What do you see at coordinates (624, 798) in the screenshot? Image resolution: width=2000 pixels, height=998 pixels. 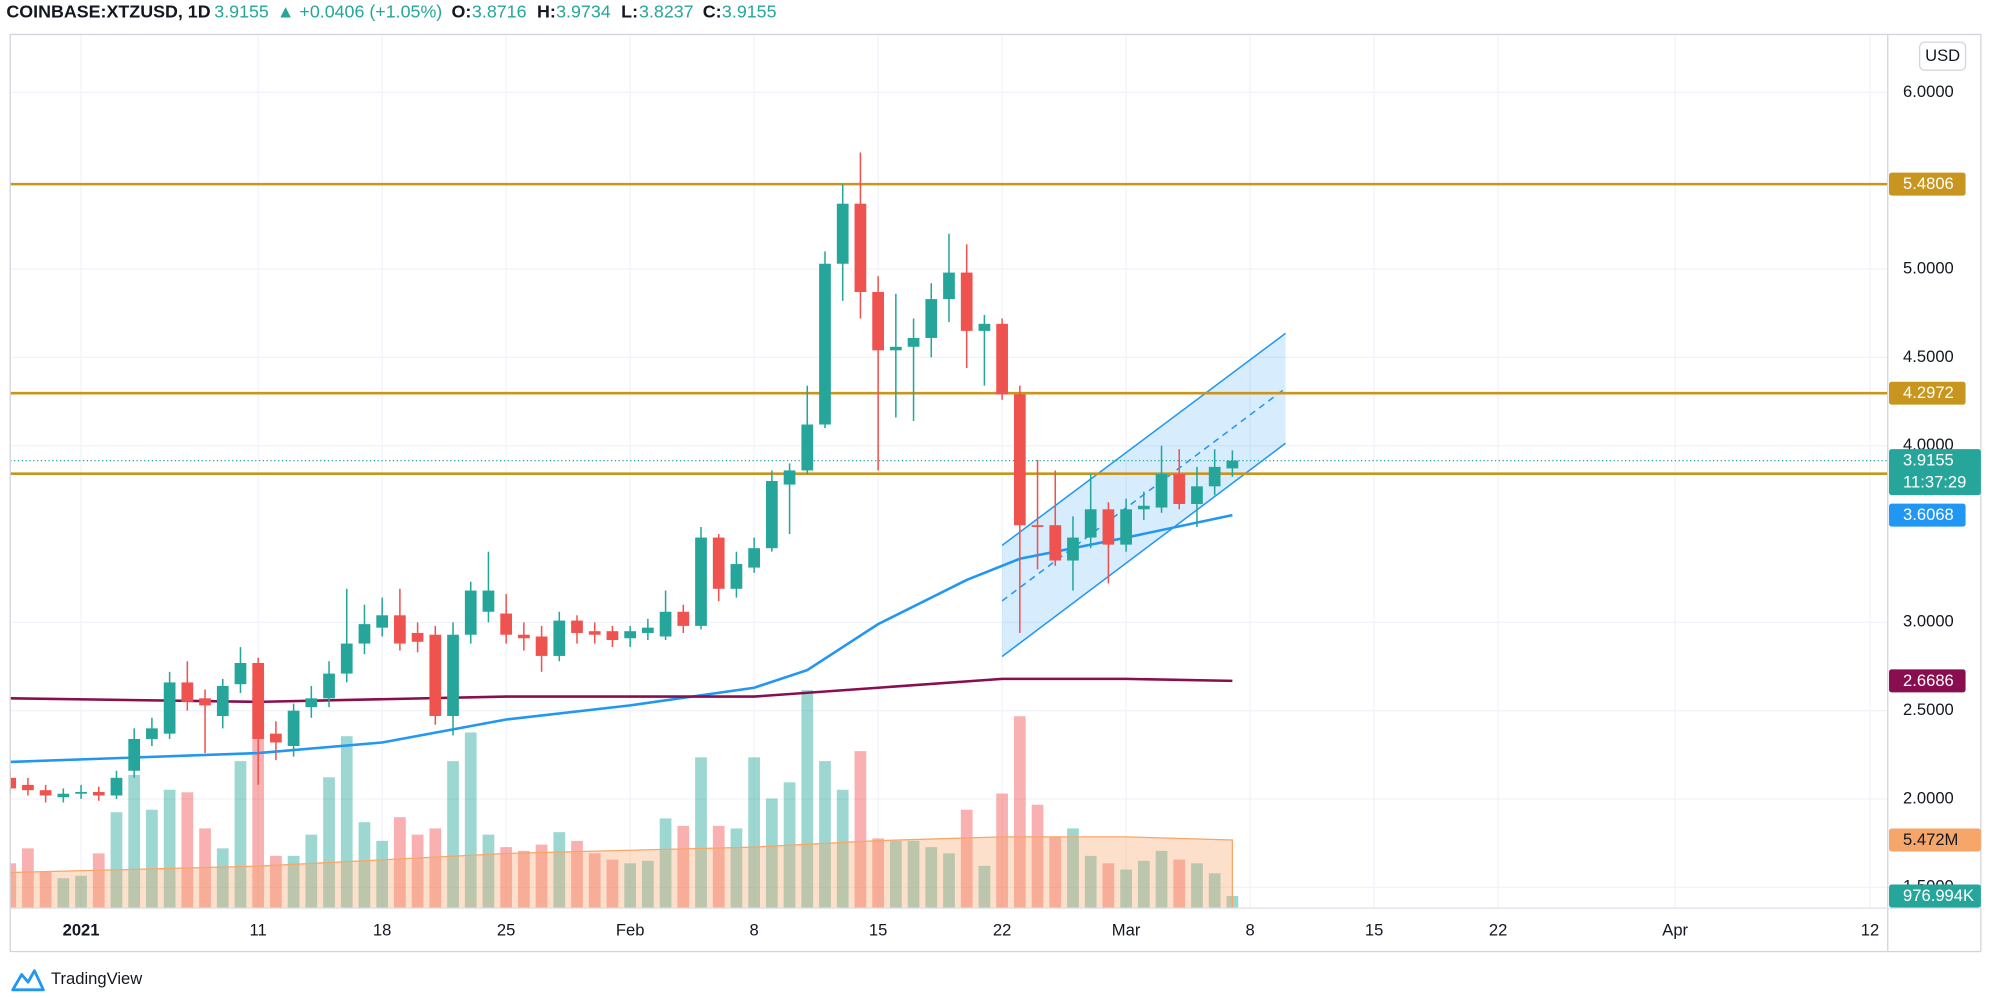 I see `volume-layer` at bounding box center [624, 798].